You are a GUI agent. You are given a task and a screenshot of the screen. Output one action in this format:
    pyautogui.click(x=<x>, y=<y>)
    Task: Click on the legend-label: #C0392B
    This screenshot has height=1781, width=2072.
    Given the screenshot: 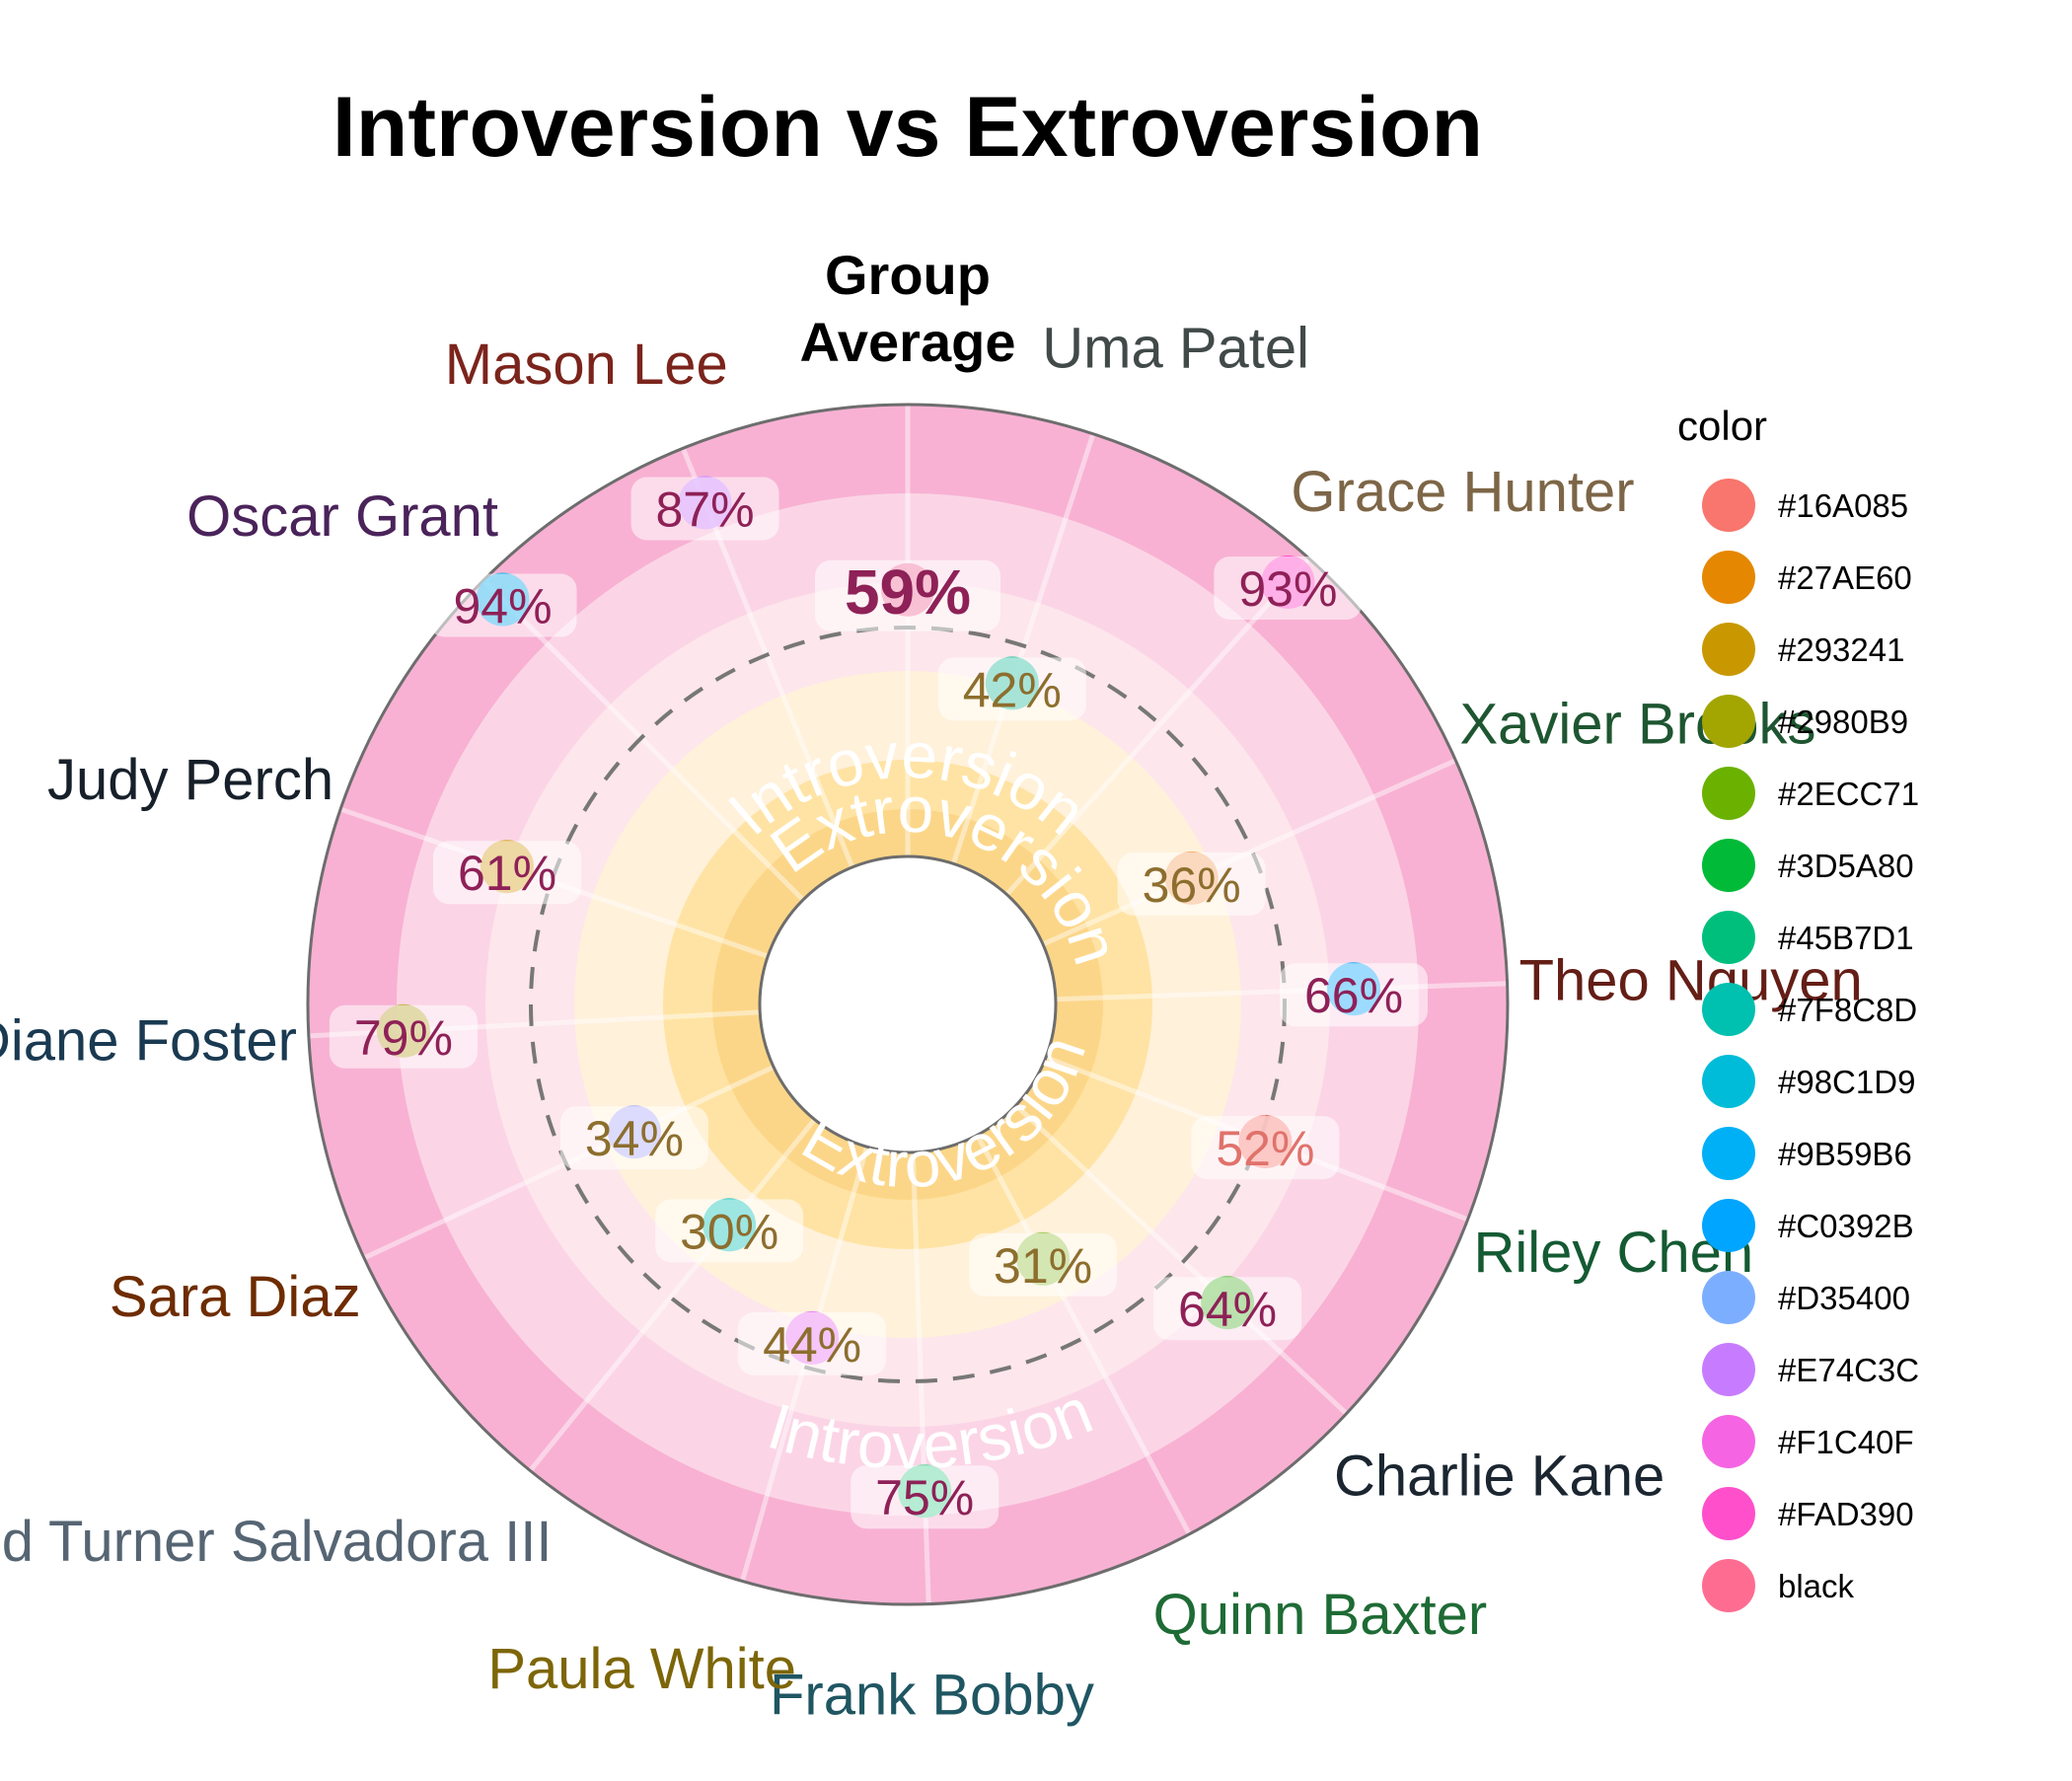 What is the action you would take?
    pyautogui.click(x=1846, y=1226)
    